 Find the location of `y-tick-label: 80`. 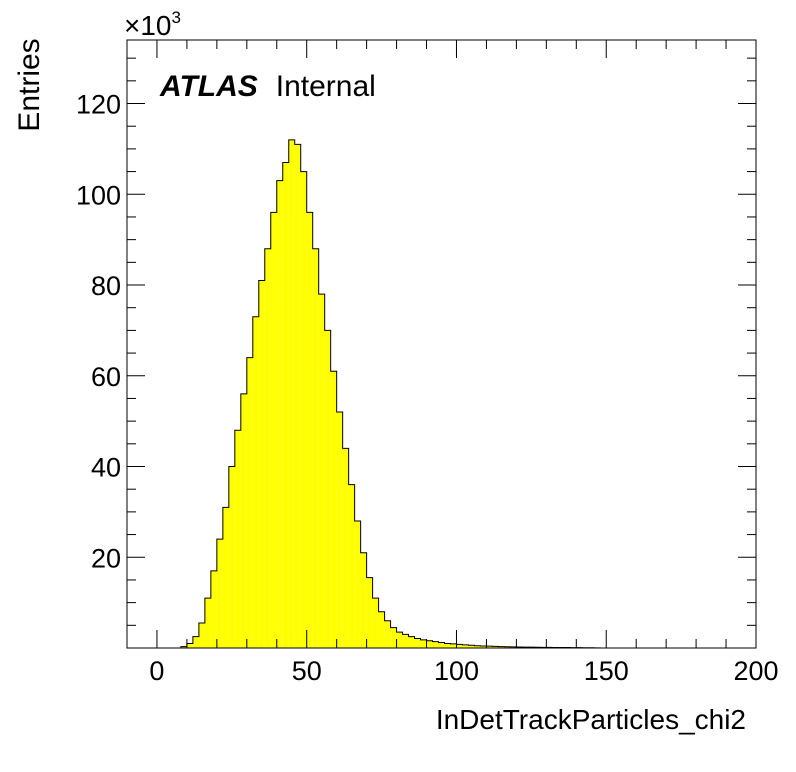

y-tick-label: 80 is located at coordinates (106, 286).